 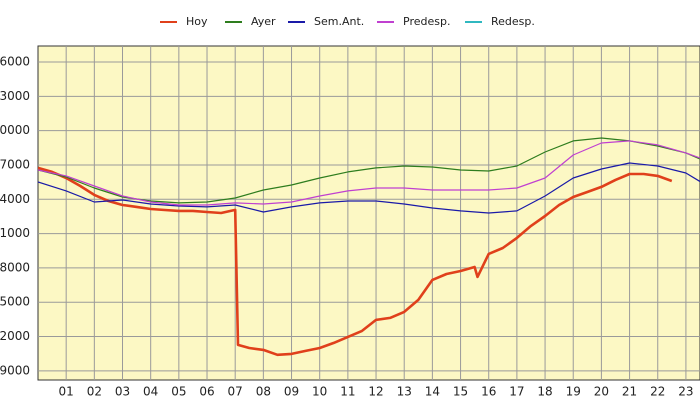 I want to click on legend-label: Sem.Ant., so click(x=339, y=21).